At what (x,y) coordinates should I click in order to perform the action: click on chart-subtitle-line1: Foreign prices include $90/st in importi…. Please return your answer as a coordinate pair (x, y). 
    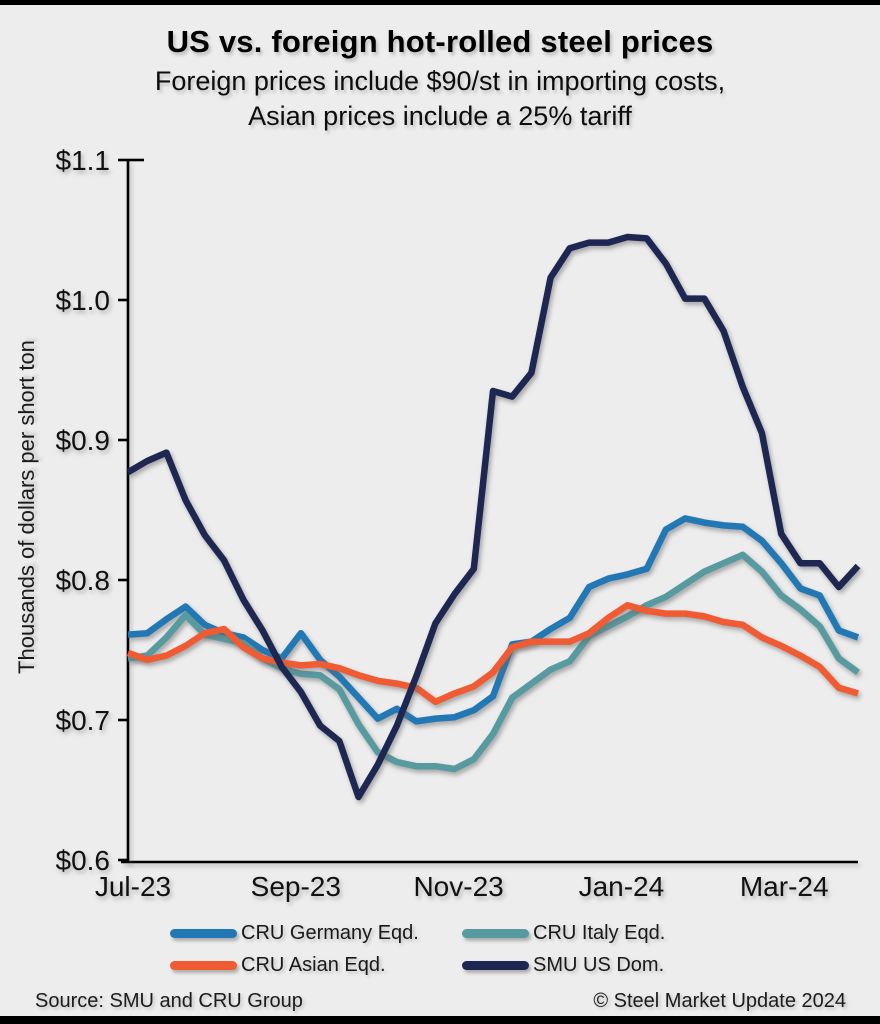
    Looking at the image, I should click on (440, 81).